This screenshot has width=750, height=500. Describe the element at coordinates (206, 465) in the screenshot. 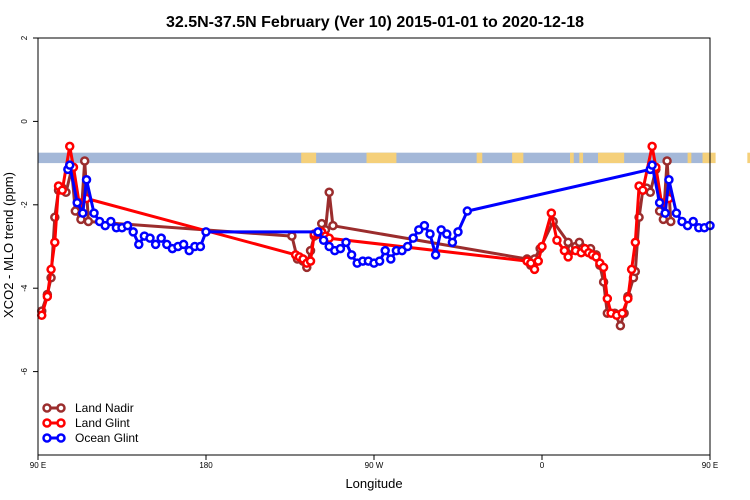

I see `x-tick-label: 180` at that location.